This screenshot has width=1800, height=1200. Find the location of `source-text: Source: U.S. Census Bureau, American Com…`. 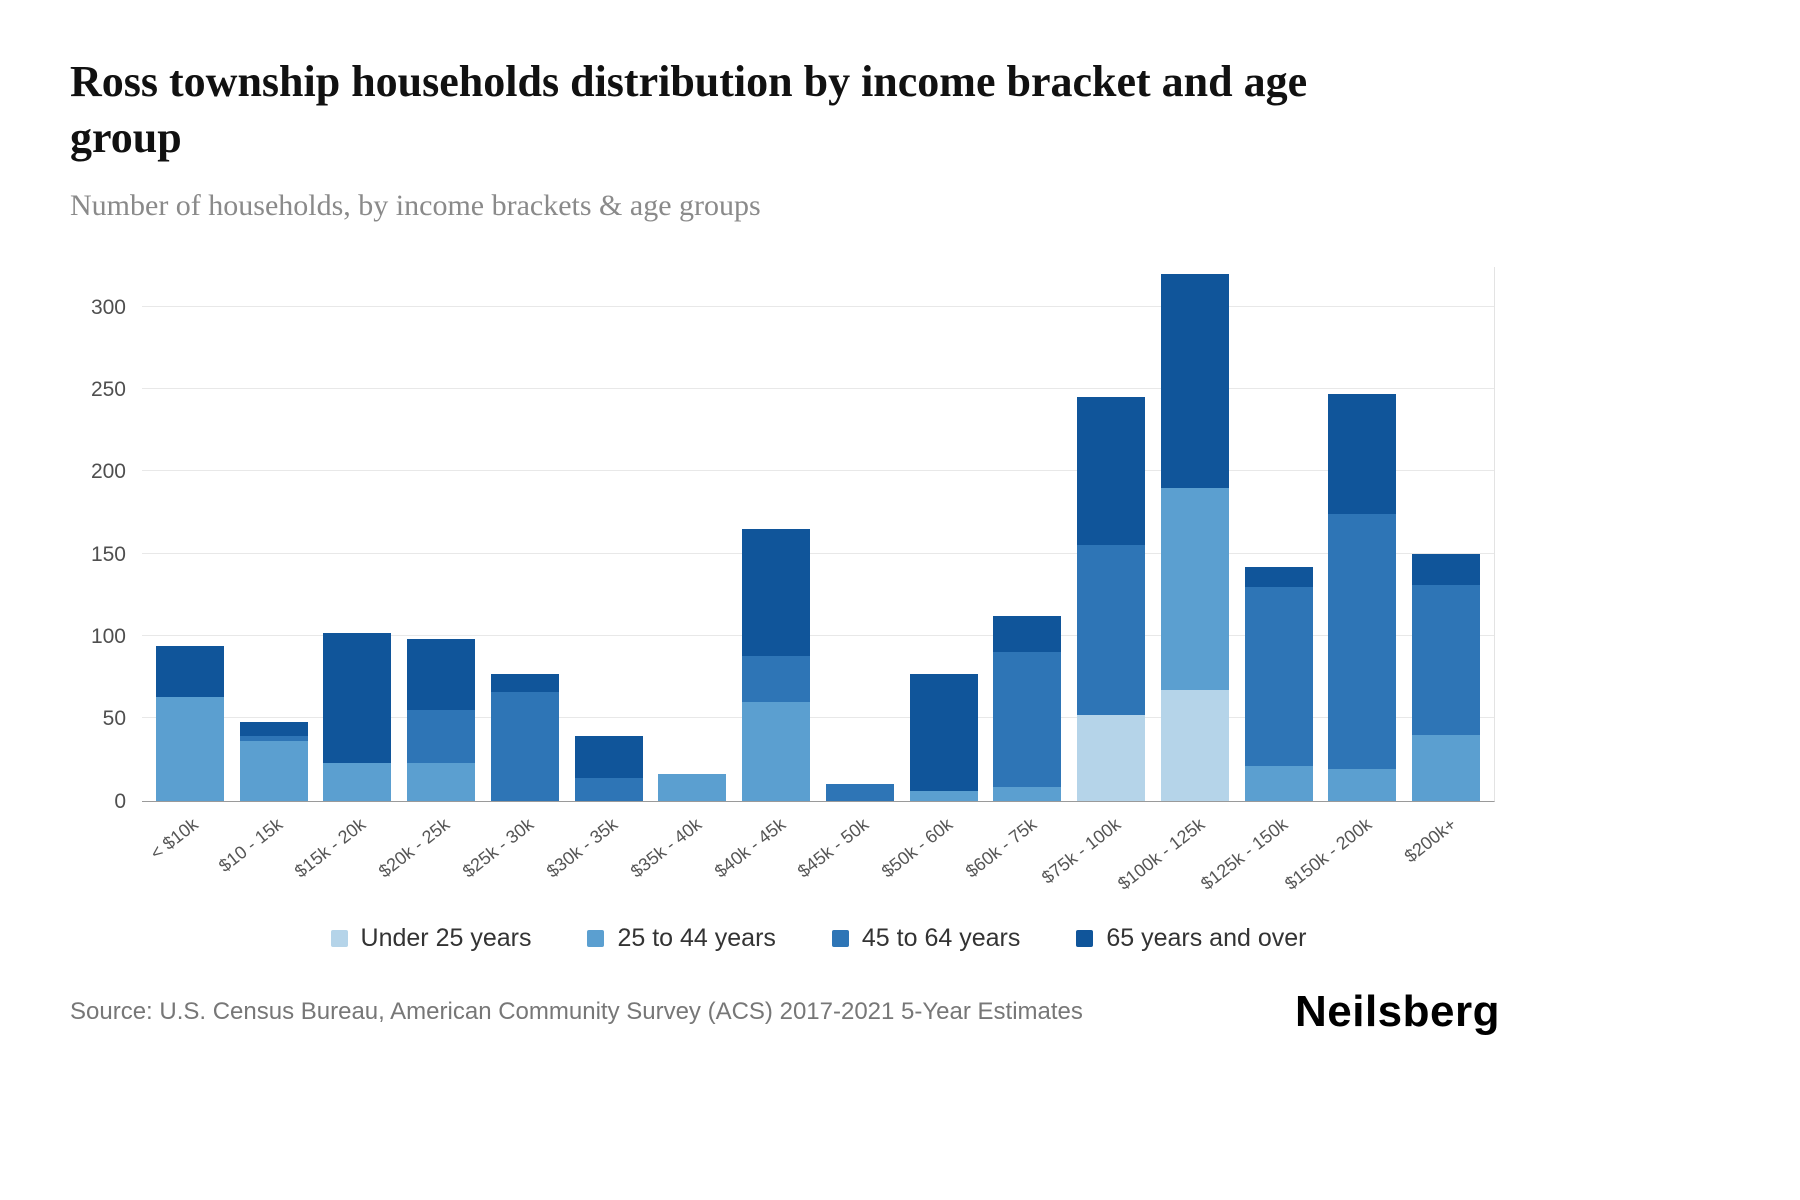

source-text: Source: U.S. Census Bureau, American Com… is located at coordinates (576, 1011).